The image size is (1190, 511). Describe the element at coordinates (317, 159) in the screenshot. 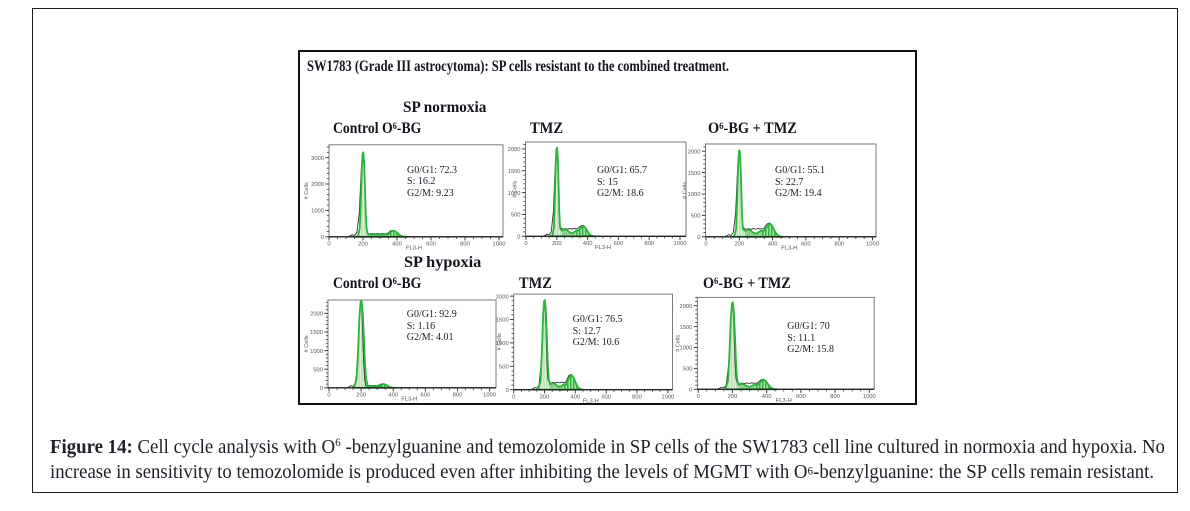

I see `svg-text: 3000` at that location.